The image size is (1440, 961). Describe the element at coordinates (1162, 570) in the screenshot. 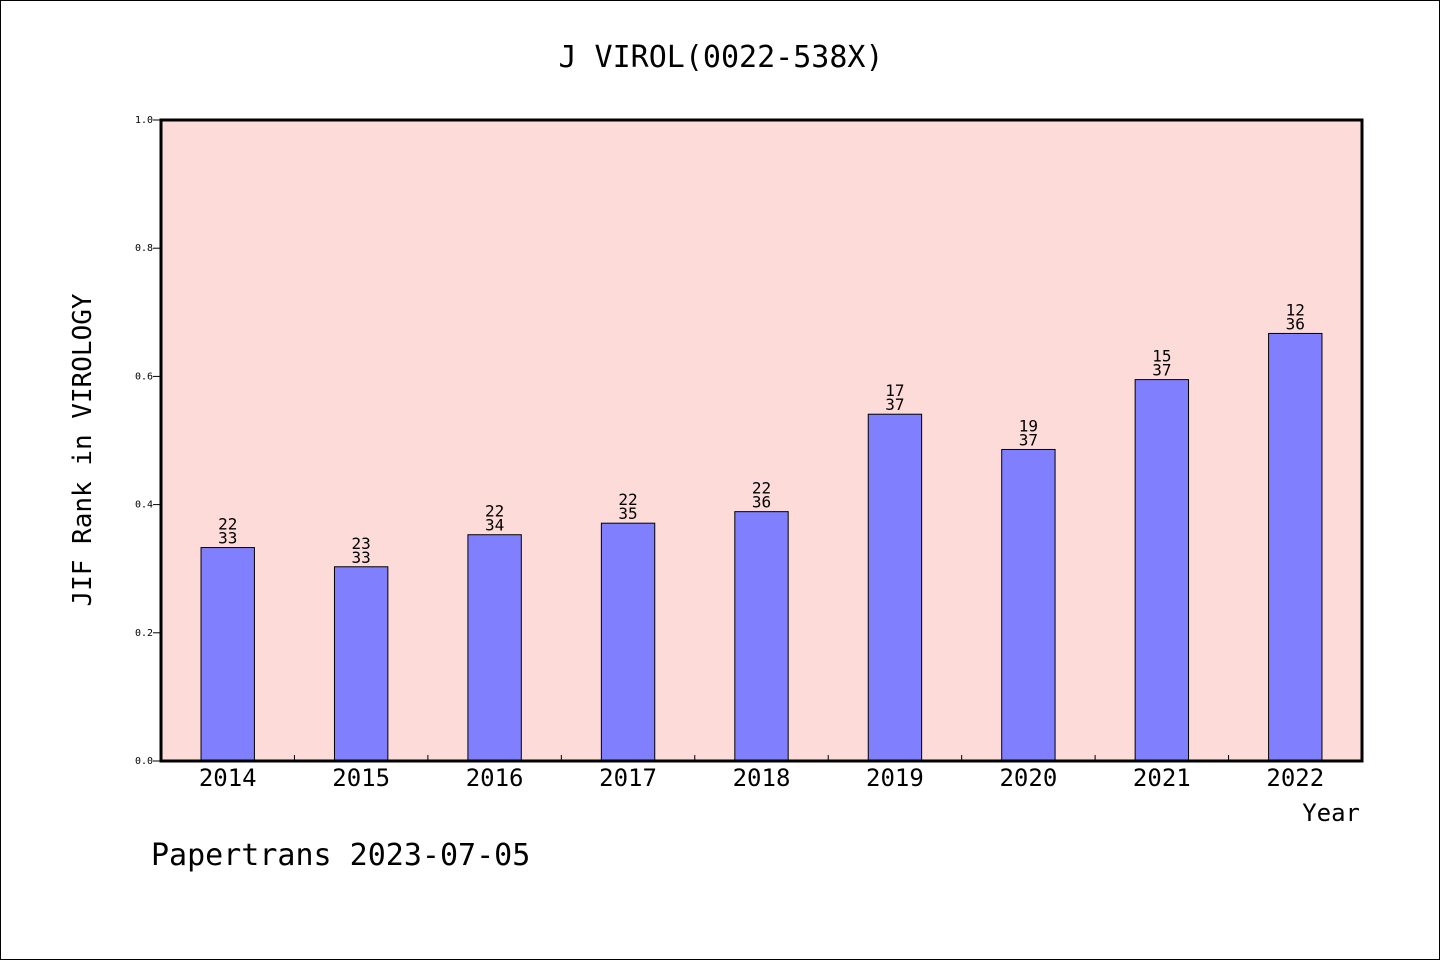

I see `bar-2021` at that location.